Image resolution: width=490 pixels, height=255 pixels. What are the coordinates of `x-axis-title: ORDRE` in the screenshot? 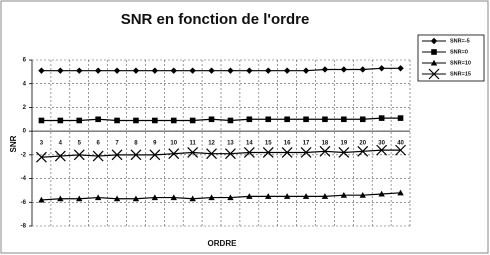 It's located at (223, 243).